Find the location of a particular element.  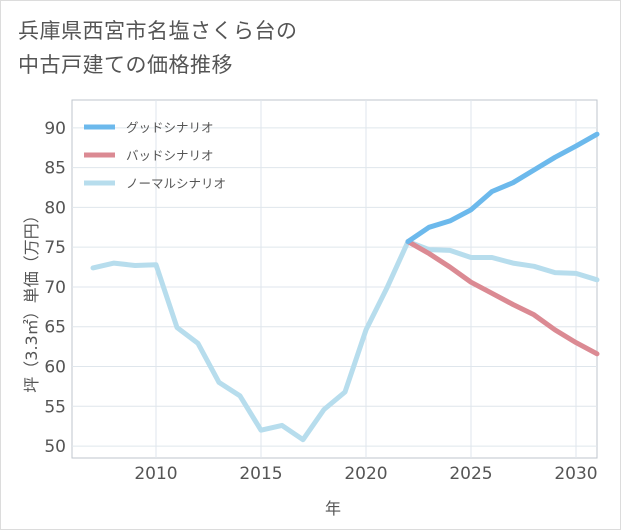

x-tick-label-2020: 2020 is located at coordinates (365, 474).